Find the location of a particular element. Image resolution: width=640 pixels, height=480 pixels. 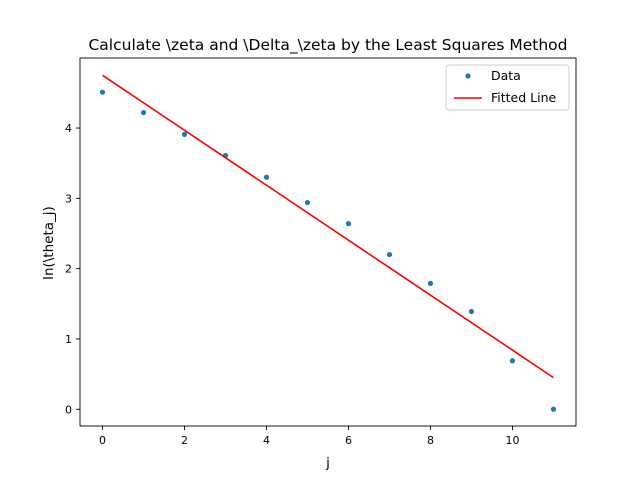

y-tick-label: 3 is located at coordinates (68, 198).